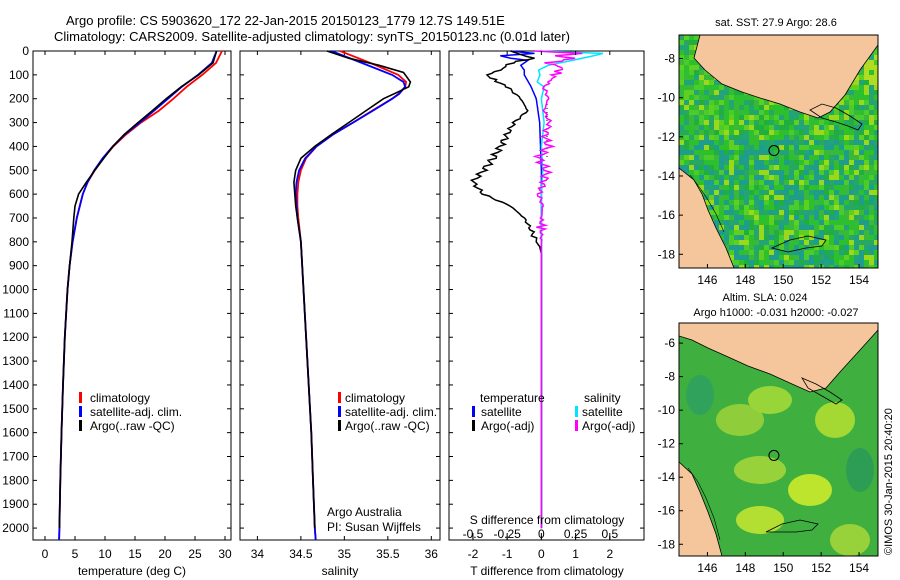  I want to click on temperature-x-label: temperature (deg C), so click(132, 571).